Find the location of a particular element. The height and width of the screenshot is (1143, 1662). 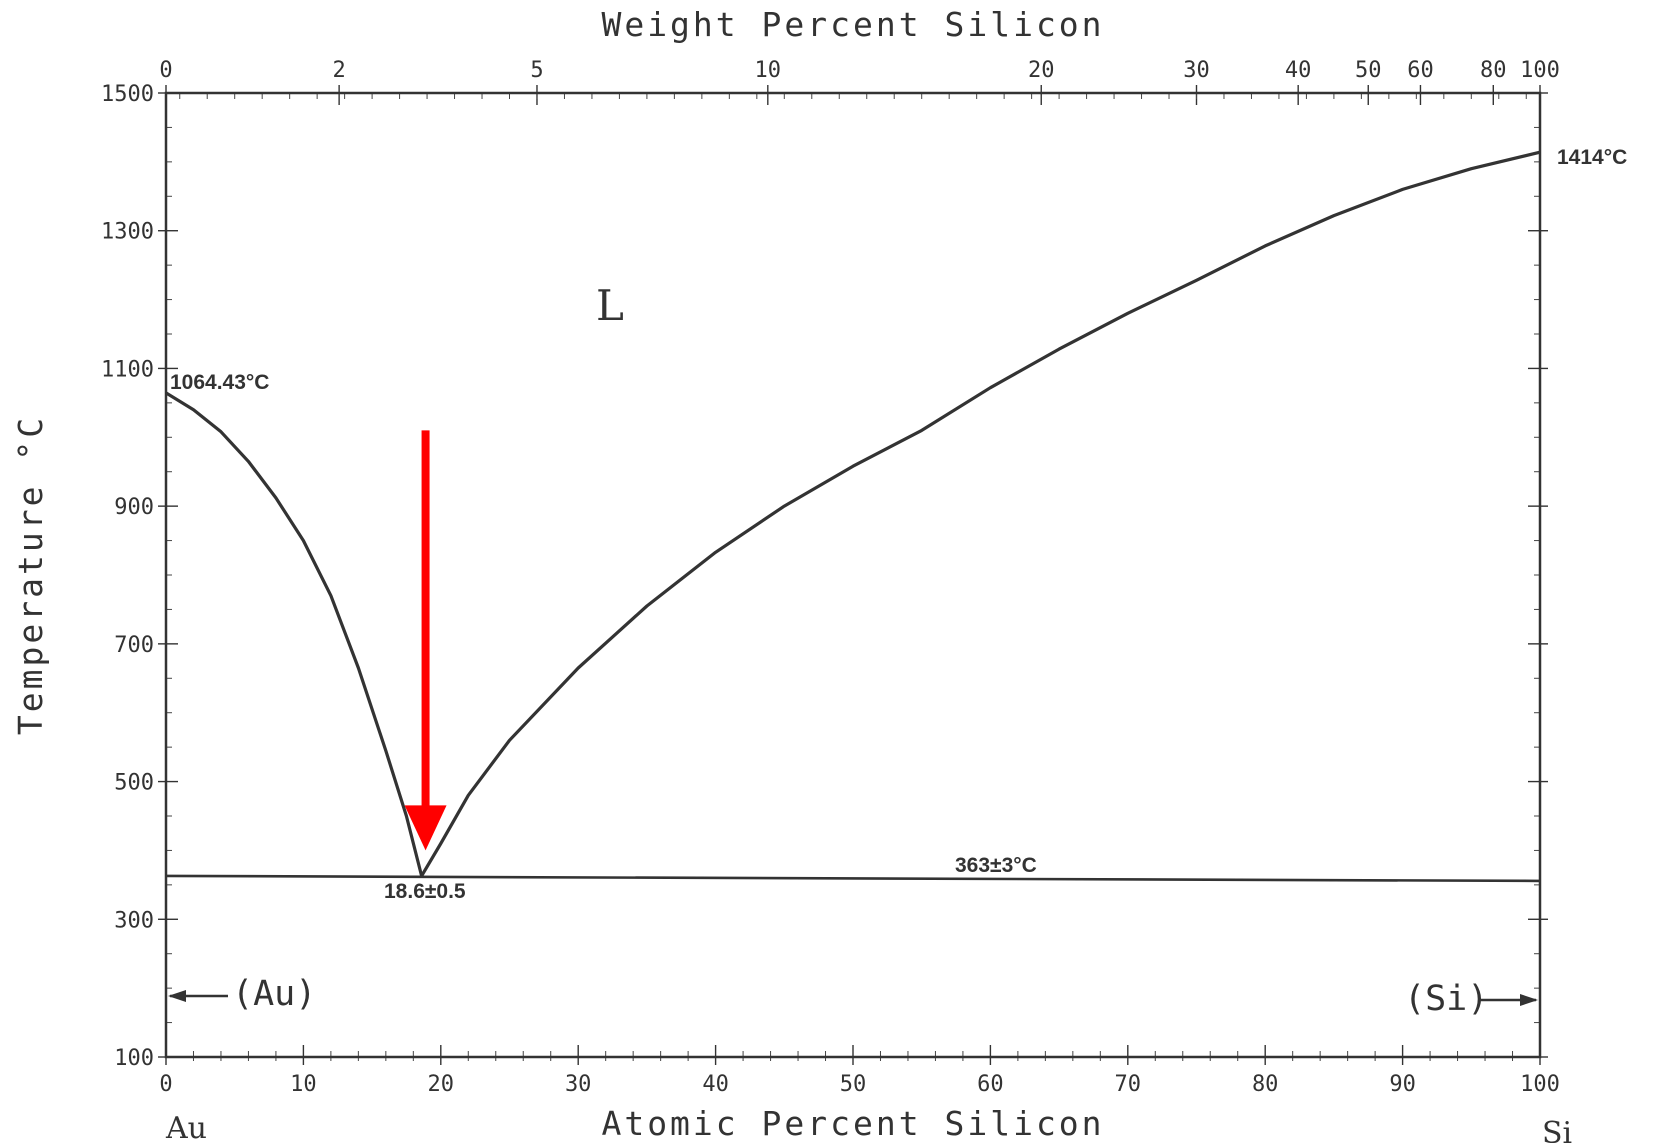

y-tick-label: 700 is located at coordinates (134, 645).